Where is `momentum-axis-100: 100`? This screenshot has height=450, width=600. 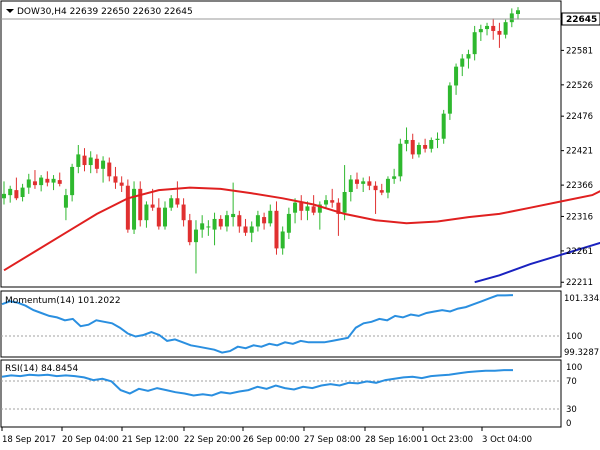
momentum-axis-100: 100 is located at coordinates (574, 337).